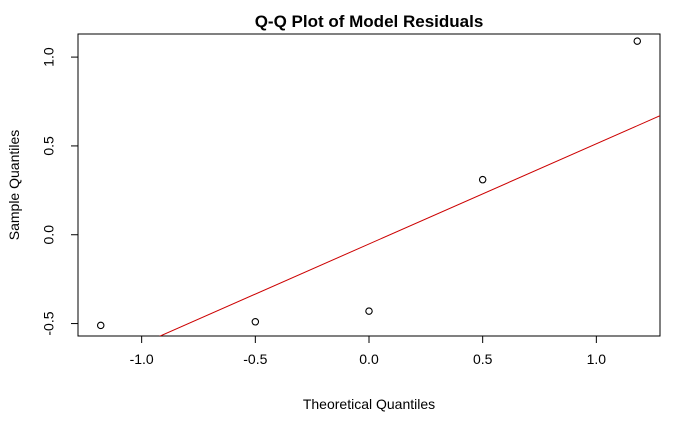 The width and height of the screenshot is (700, 432). I want to click on x-tick-label: -0.5, so click(255, 359).